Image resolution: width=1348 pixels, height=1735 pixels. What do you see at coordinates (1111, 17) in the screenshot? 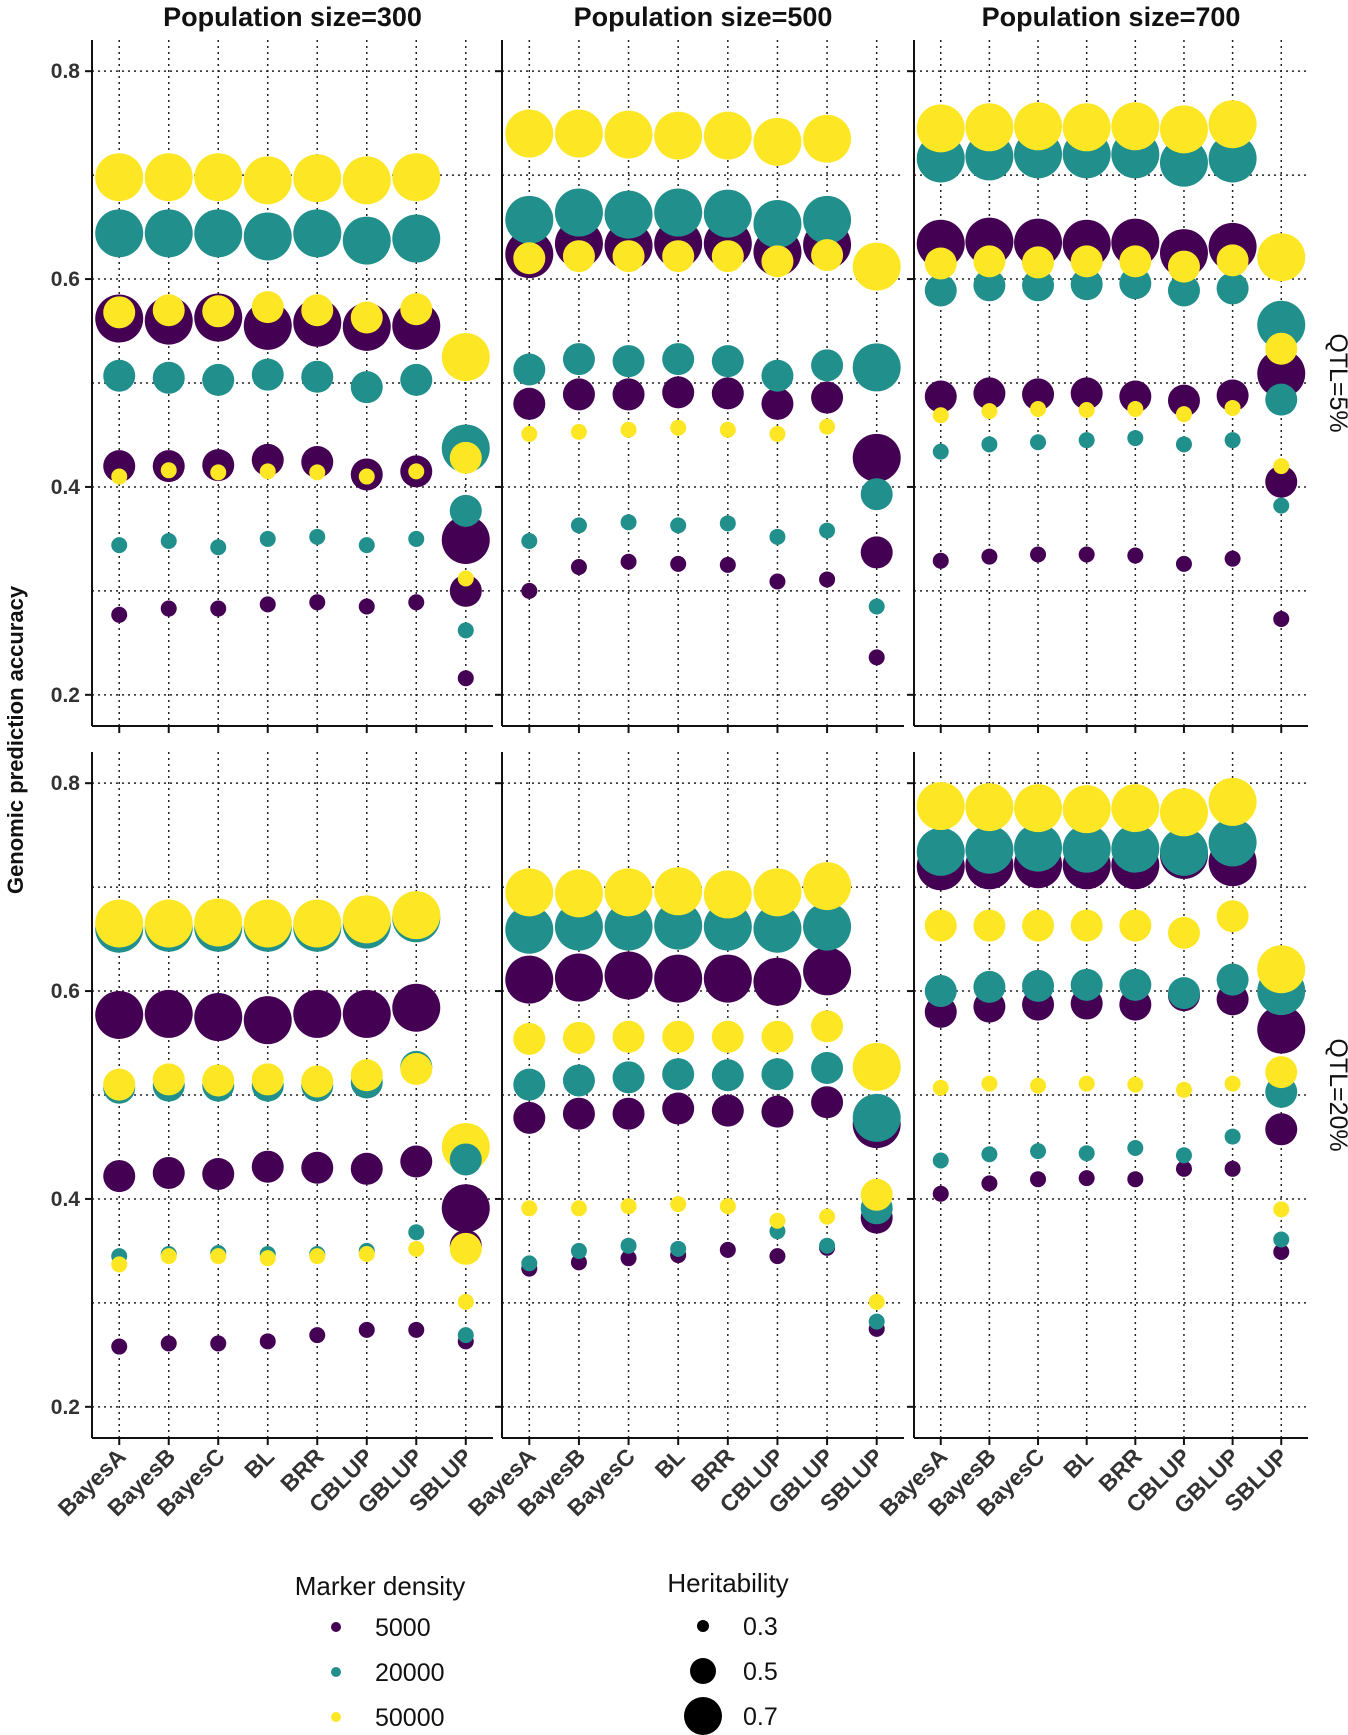
I see `column-strip-label: Population size=700` at bounding box center [1111, 17].